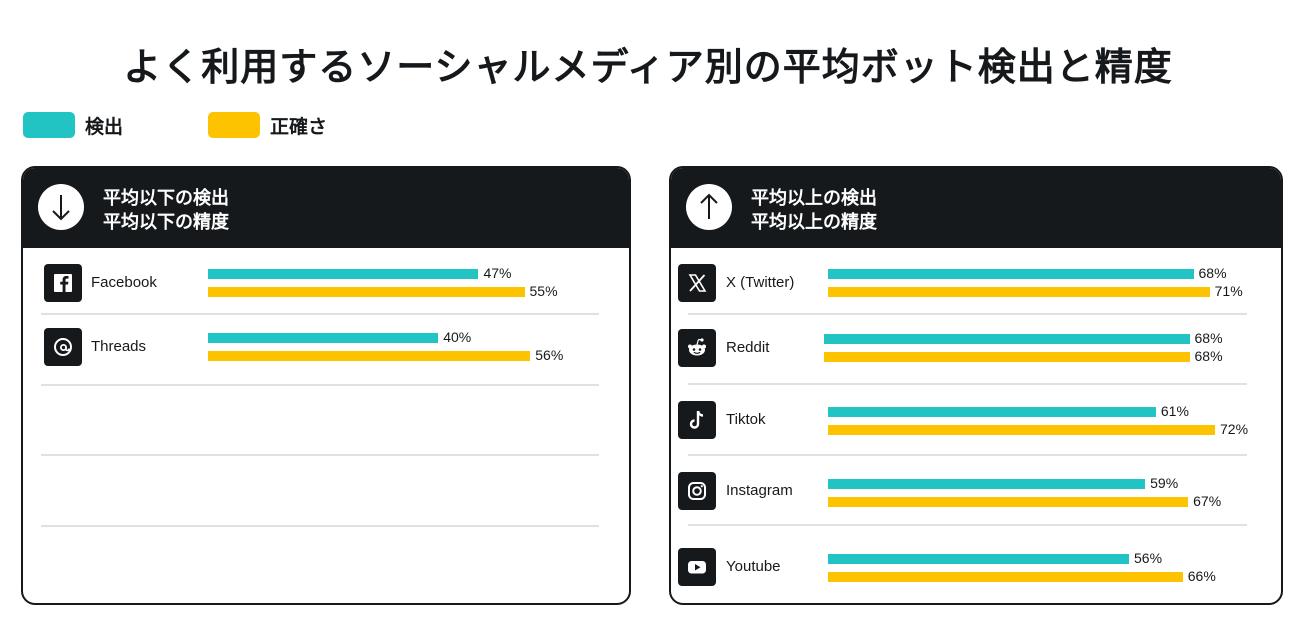 This screenshot has width=1296, height=638. What do you see at coordinates (267, 125) in the screenshot?
I see `legend-item-accuracy: 正確さ` at bounding box center [267, 125].